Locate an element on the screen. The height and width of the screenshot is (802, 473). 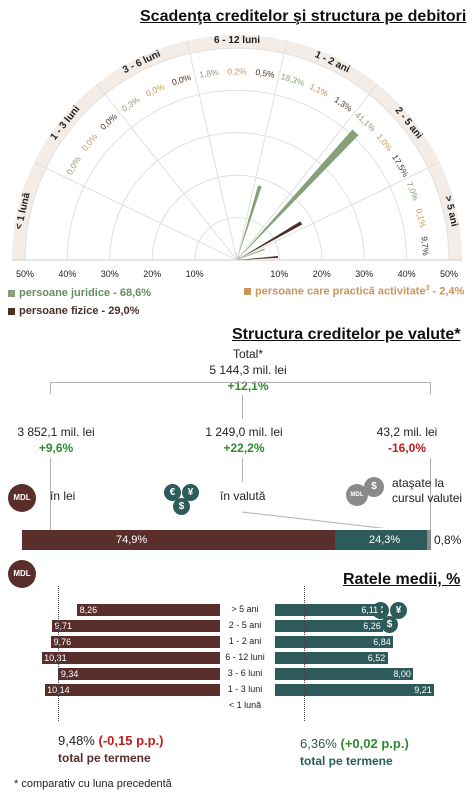
series-value-label: 1,1% is located at coordinates (319, 90).